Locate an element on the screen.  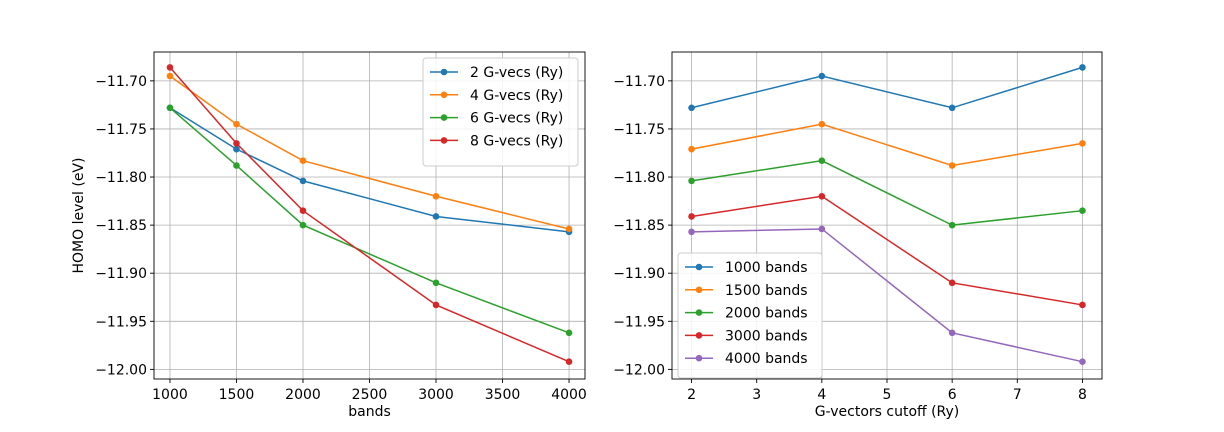
x-axis-label: bands is located at coordinates (369, 412).